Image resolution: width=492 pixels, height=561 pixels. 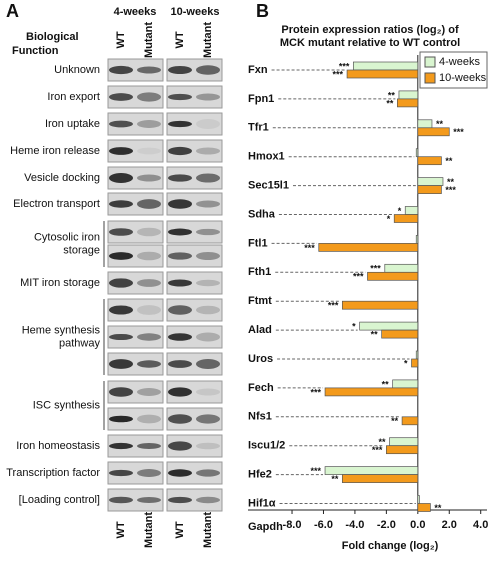 I want to click on row-label: Transcription factor, so click(x=53, y=473).